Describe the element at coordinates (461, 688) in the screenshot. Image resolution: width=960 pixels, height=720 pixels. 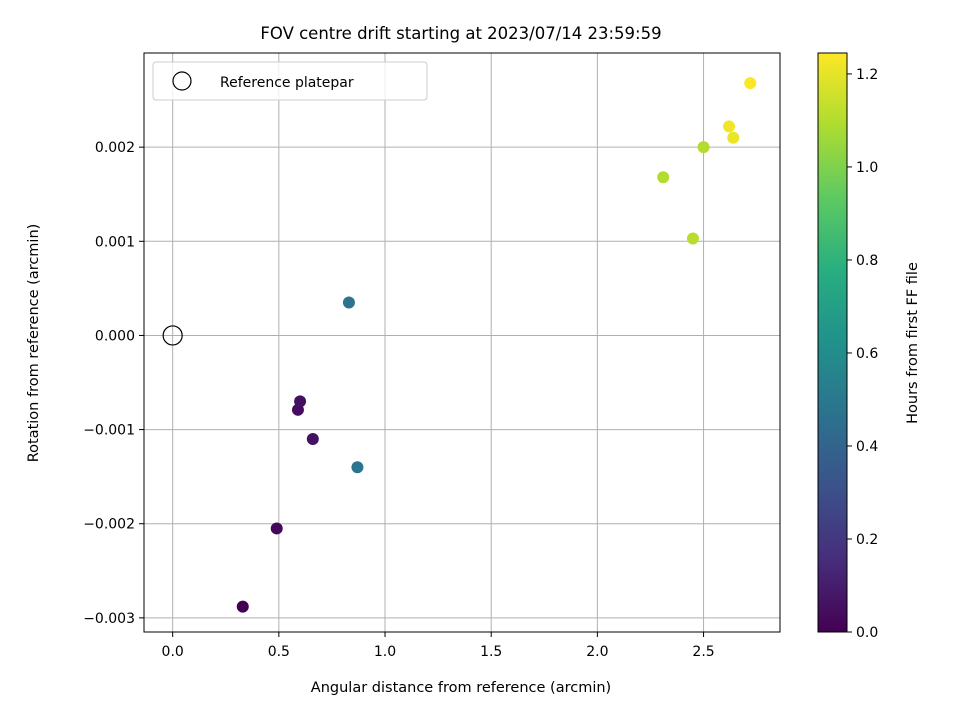
I see `x-axis-label: Angular distance from reference (arcmin)` at that location.